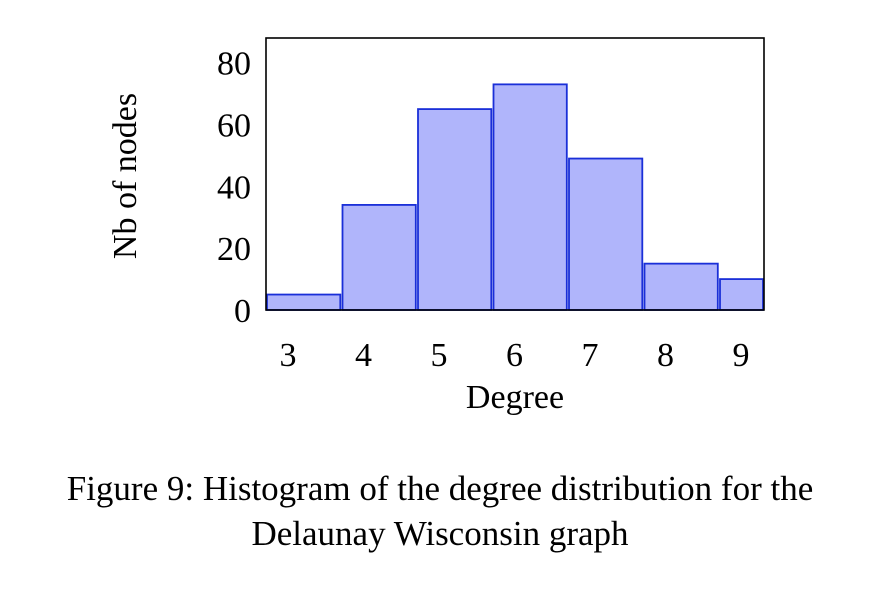 This screenshot has height=604, width=880. Describe the element at coordinates (288, 355) in the screenshot. I see `x-tick-label: 3` at that location.